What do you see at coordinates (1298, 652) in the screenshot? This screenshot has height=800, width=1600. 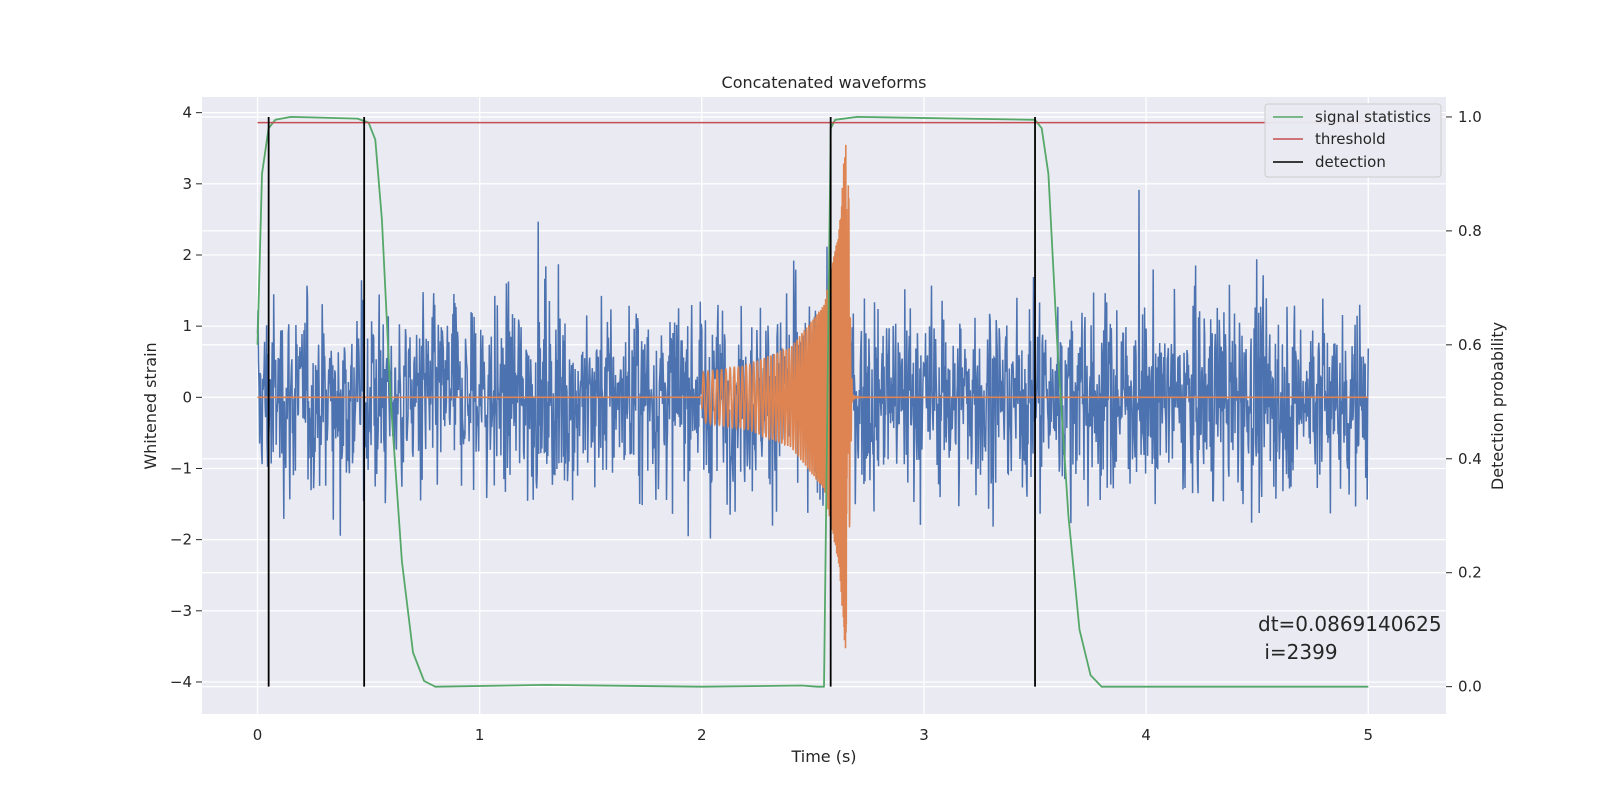 I see `annotation-i: i=2399` at bounding box center [1298, 652].